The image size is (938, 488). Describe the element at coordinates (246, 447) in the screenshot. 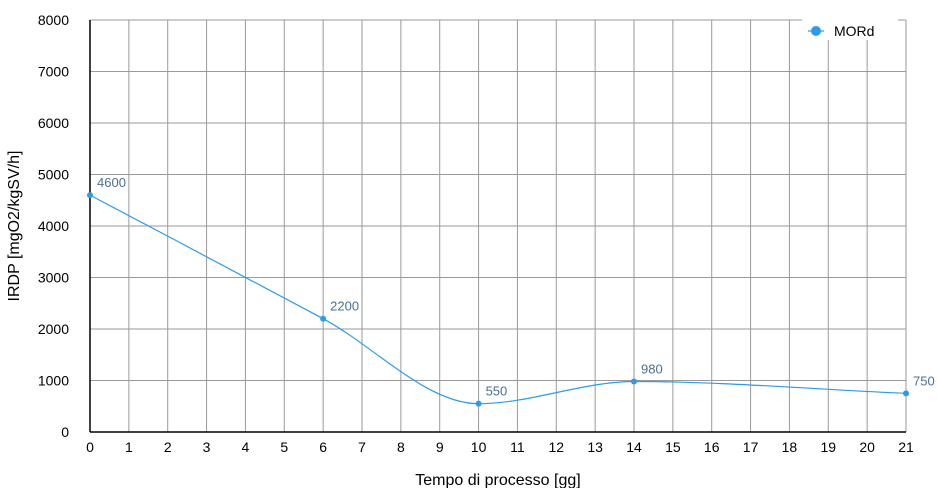

I see `x-tick-label: 4` at that location.